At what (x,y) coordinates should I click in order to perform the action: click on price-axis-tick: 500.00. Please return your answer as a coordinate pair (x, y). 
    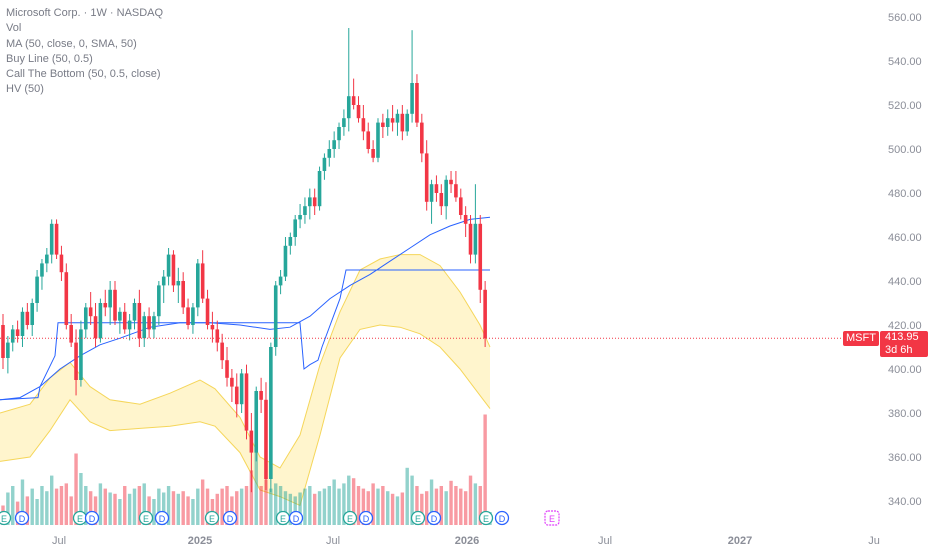
    Looking at the image, I should click on (905, 150).